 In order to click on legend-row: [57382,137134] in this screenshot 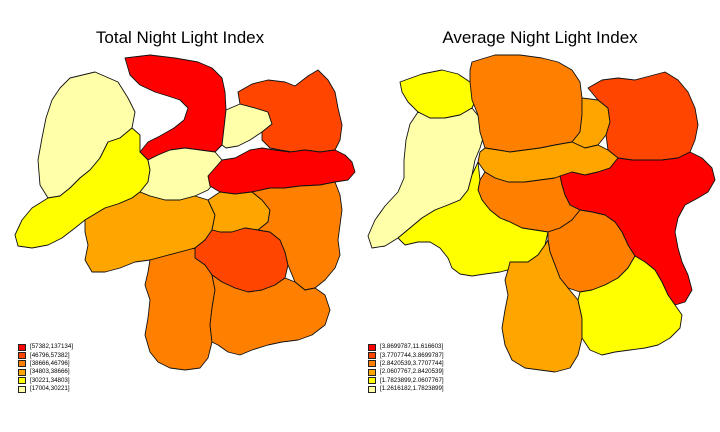, I will do `click(45, 347)`.